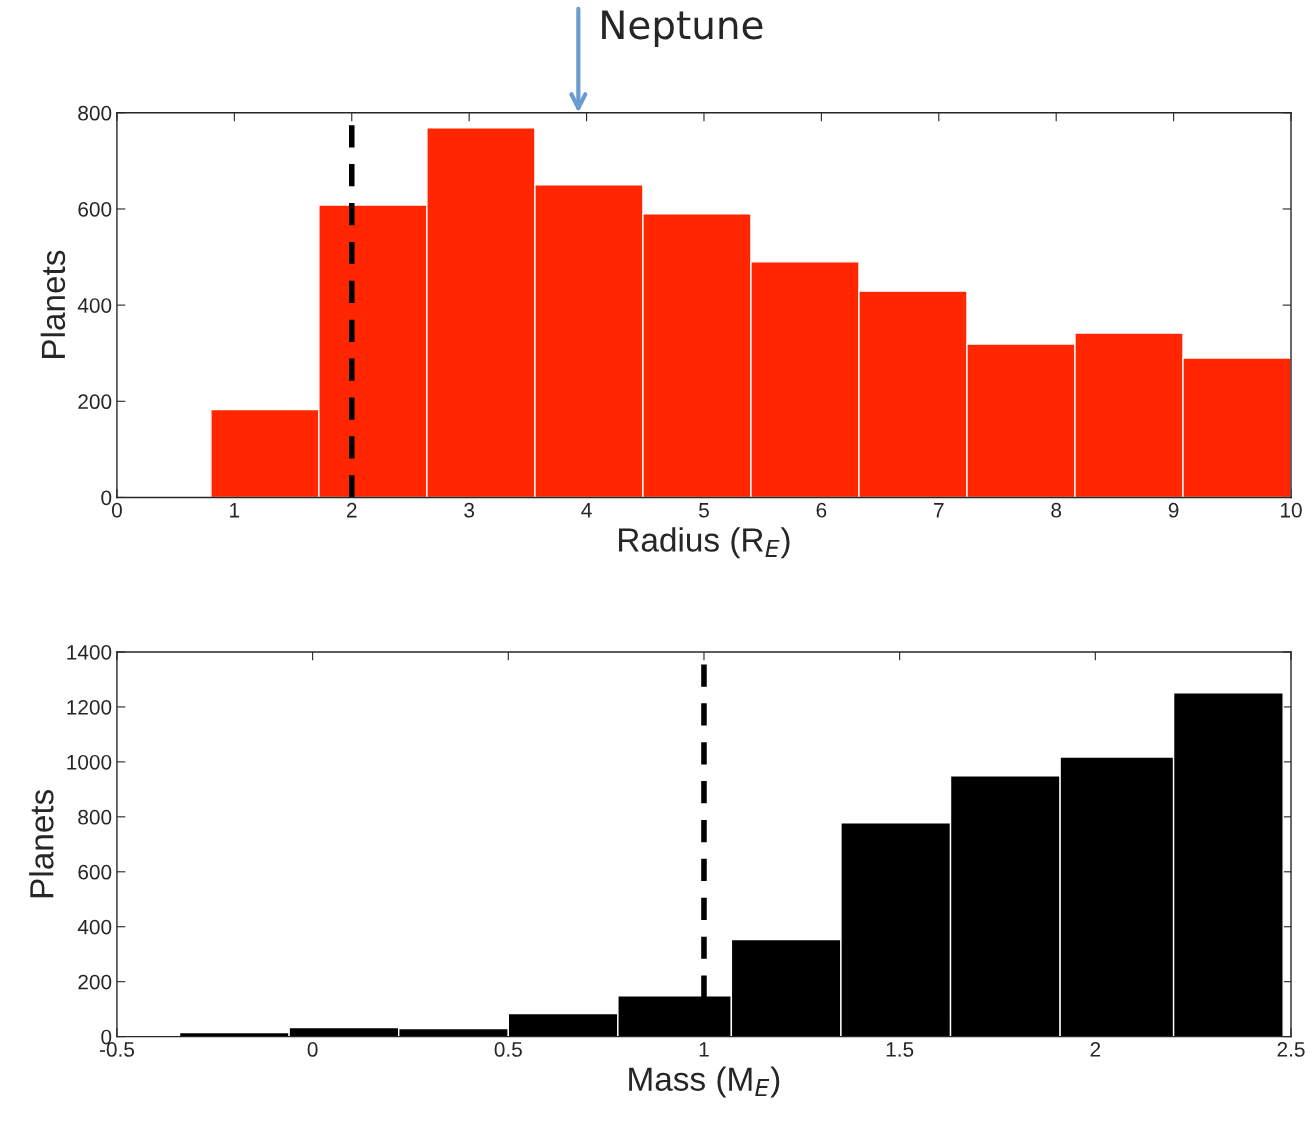 This screenshot has width=1314, height=1128. What do you see at coordinates (106, 498) in the screenshot?
I see `y-tick-label: 0` at bounding box center [106, 498].